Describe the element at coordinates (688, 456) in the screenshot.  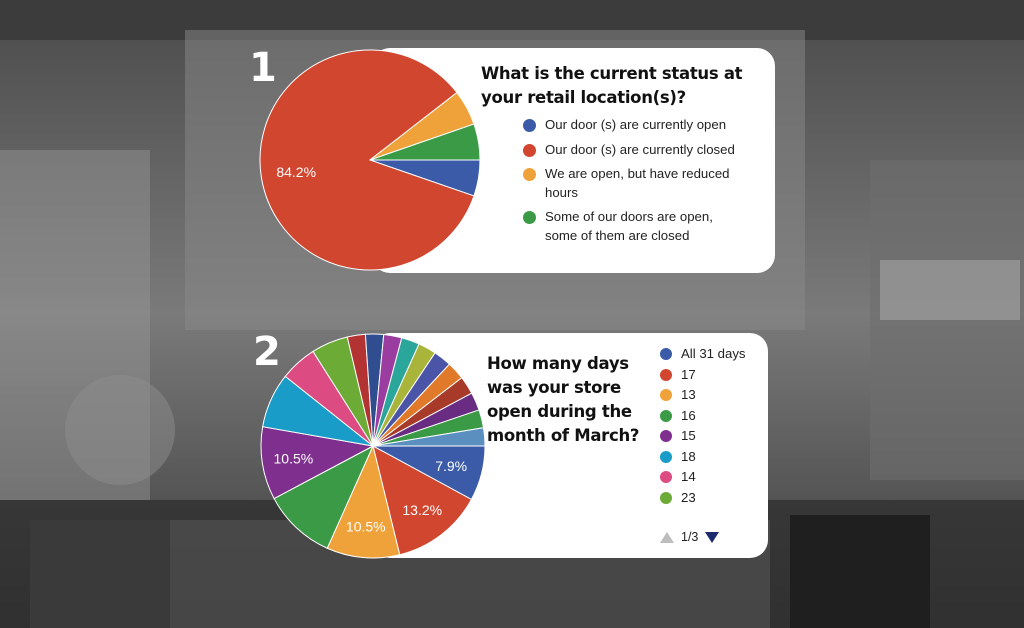
I see `legend-label: 18` at that location.